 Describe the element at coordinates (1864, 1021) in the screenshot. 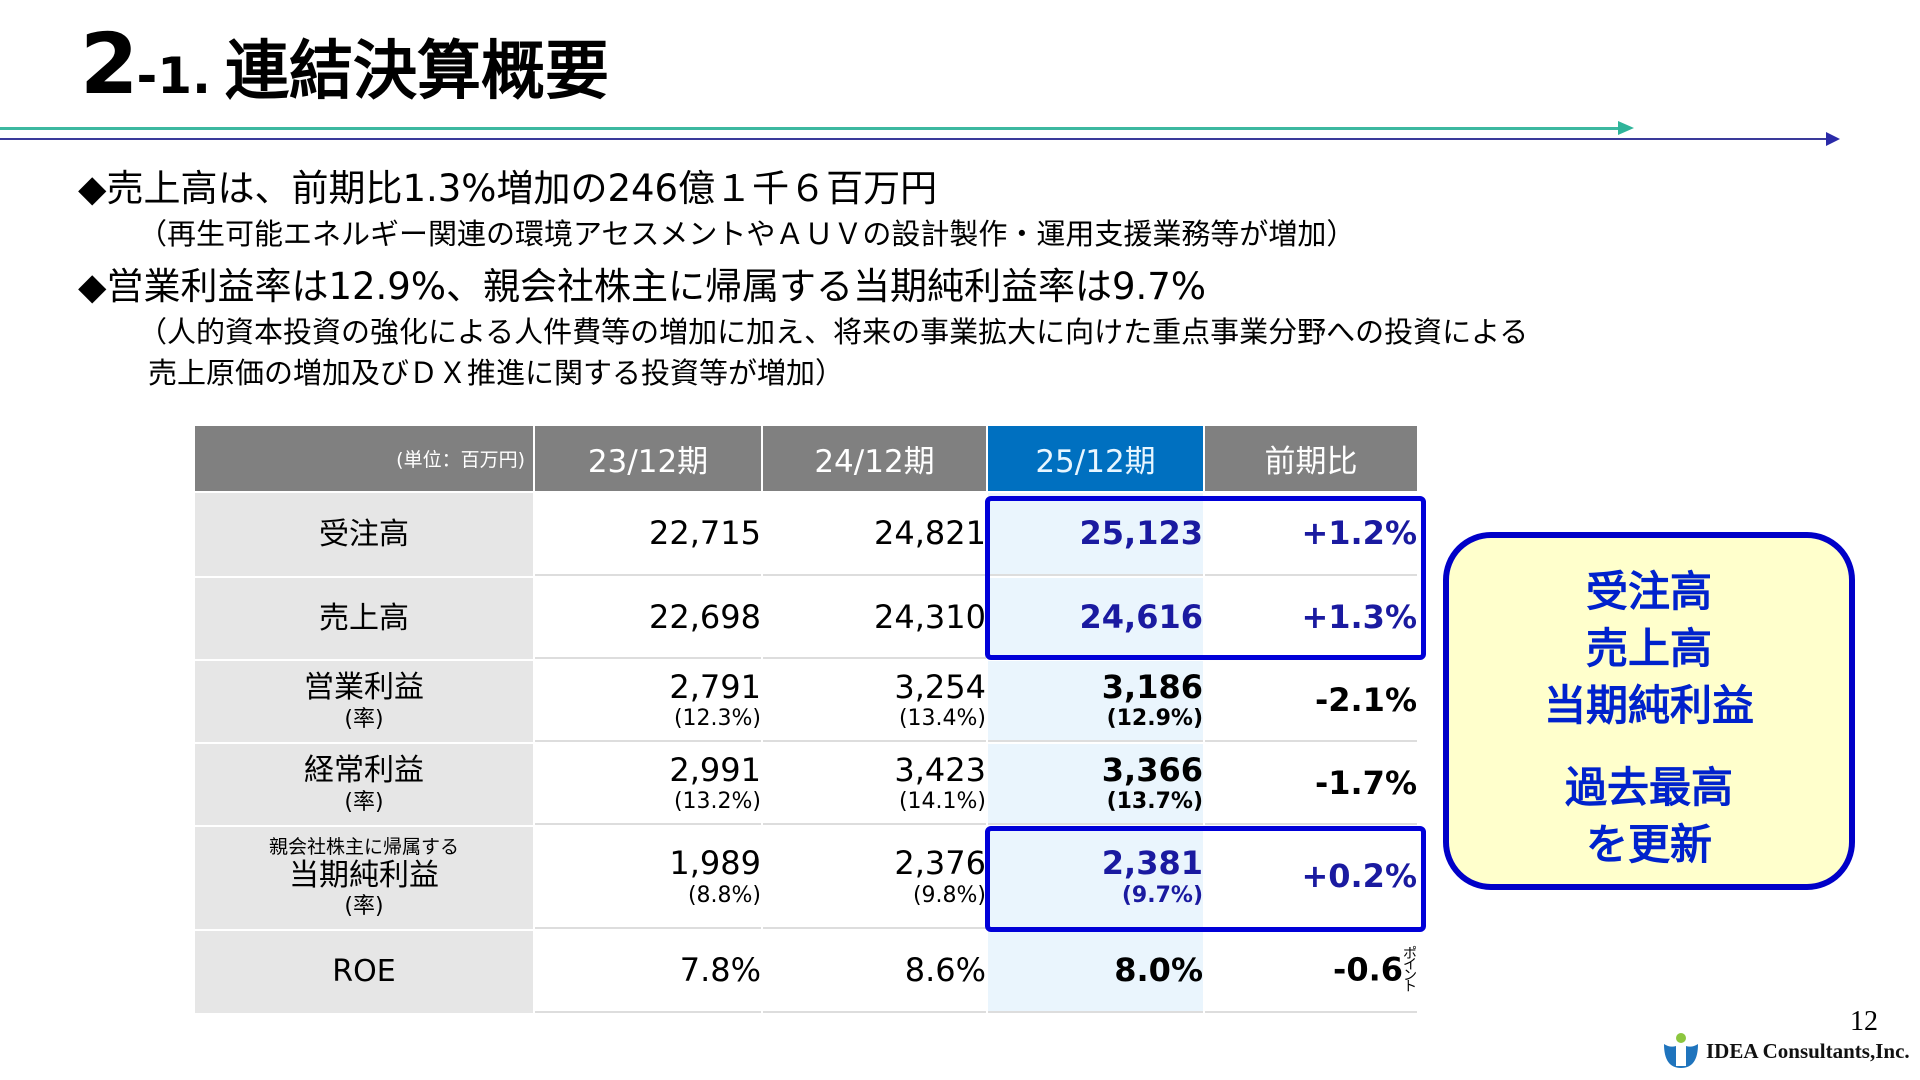

I see `page-number: 12` at that location.